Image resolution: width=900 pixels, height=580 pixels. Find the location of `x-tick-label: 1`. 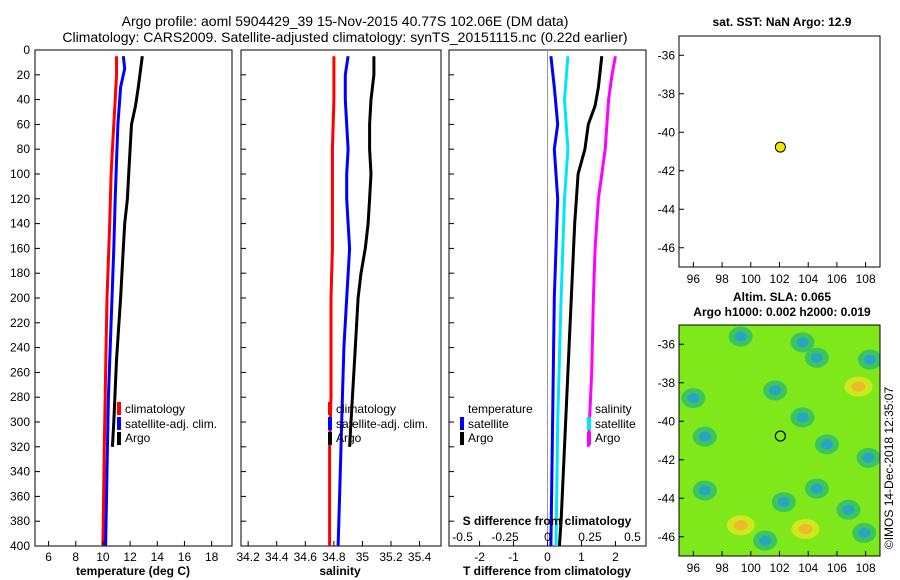

x-tick-label: 1 is located at coordinates (581, 557).